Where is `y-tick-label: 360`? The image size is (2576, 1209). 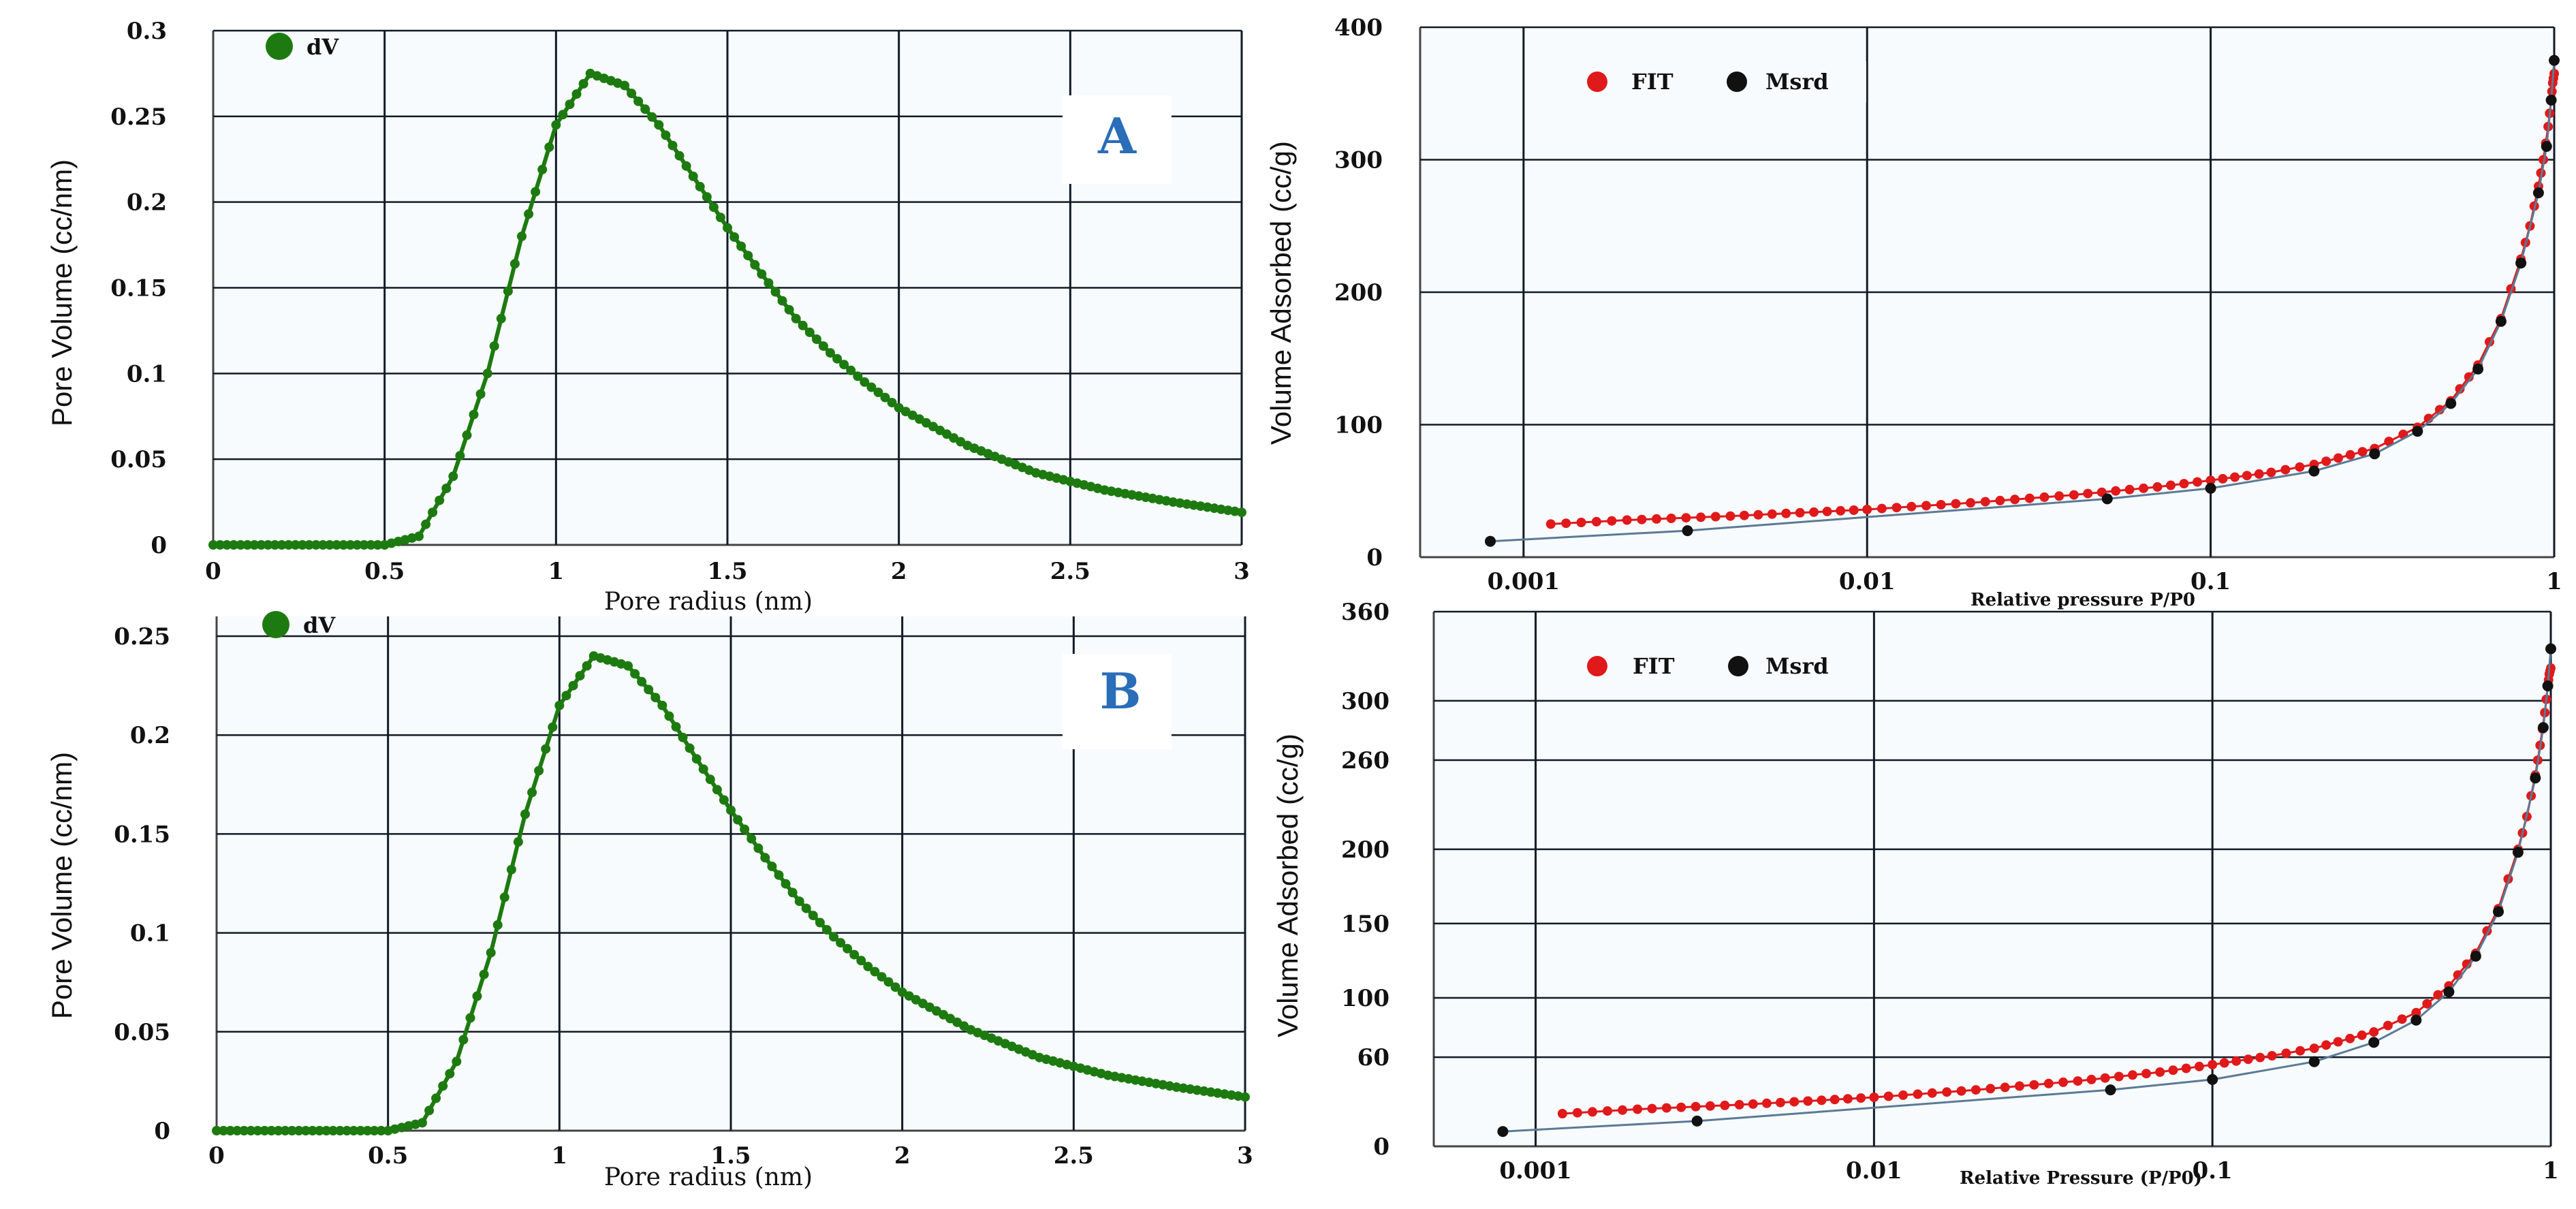 y-tick-label: 360 is located at coordinates (1365, 612).